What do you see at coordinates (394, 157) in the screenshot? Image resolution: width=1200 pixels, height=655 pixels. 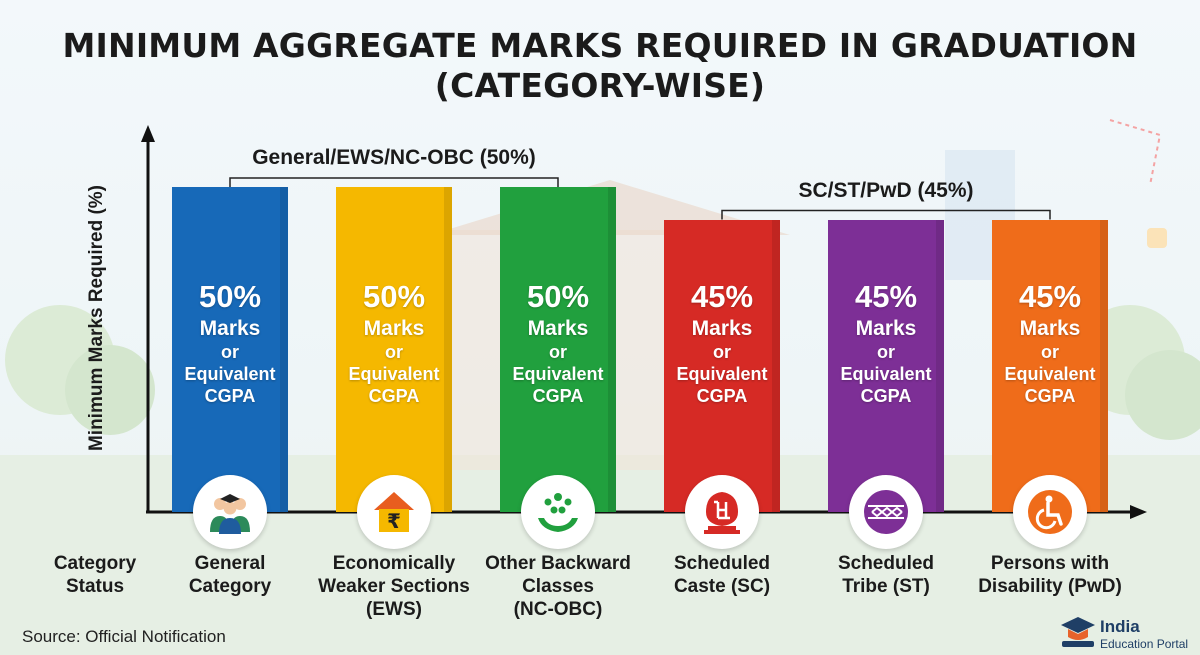 I see `group-label-1: General/EWS/NC-OBC (50%)` at bounding box center [394, 157].